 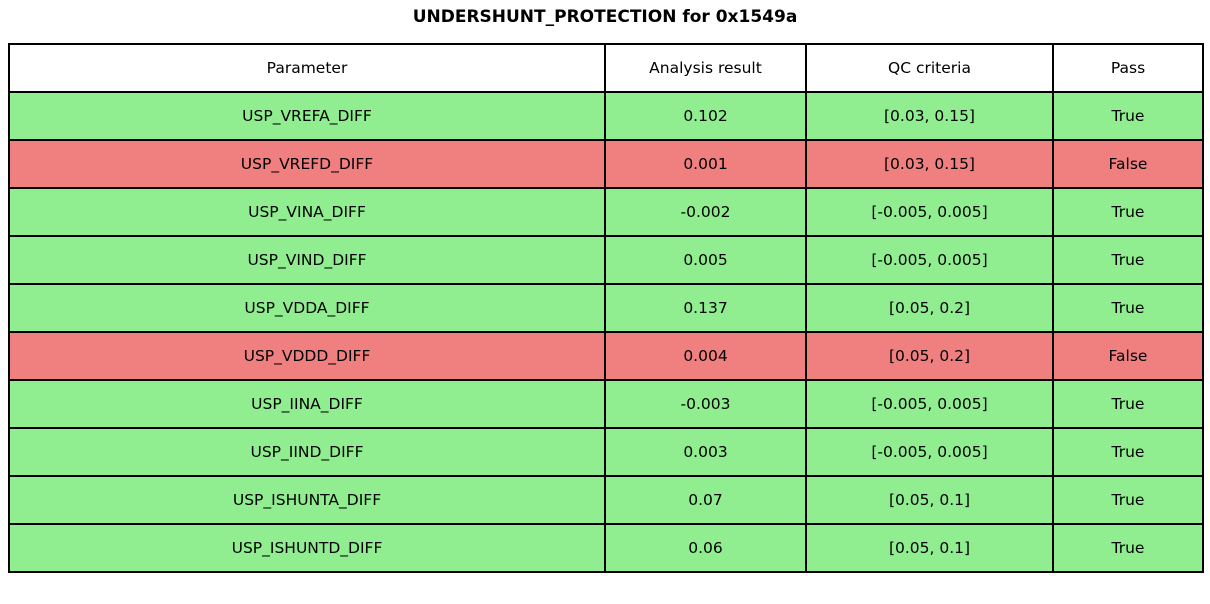 I want to click on column-header-parameter: Parameter, so click(x=307, y=68).